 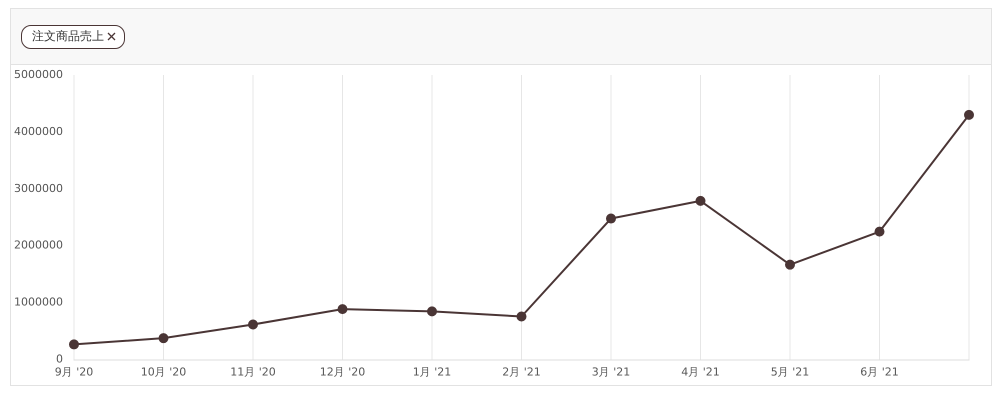 I want to click on x-tick-label: 12月 '20, so click(x=343, y=371).